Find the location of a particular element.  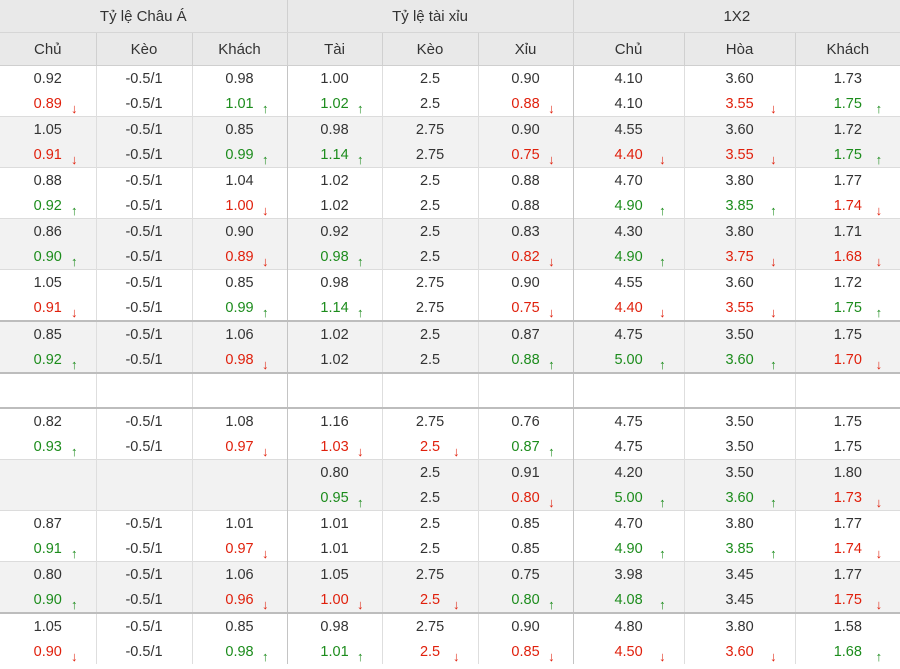

odds-cell-content: 1.73 ↓ is located at coordinates (848, 500).